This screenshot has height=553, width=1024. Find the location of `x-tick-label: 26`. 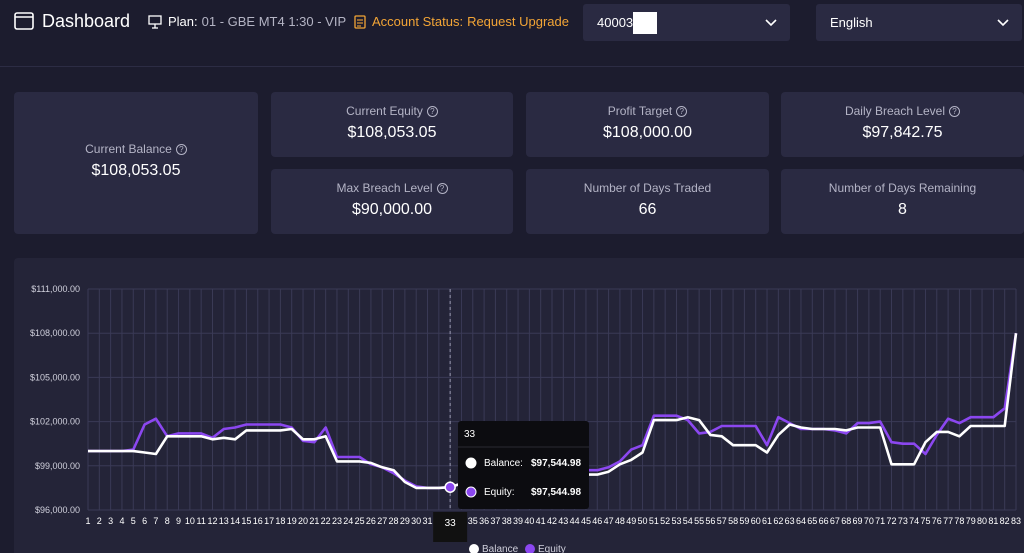

x-tick-label: 26 is located at coordinates (371, 521).